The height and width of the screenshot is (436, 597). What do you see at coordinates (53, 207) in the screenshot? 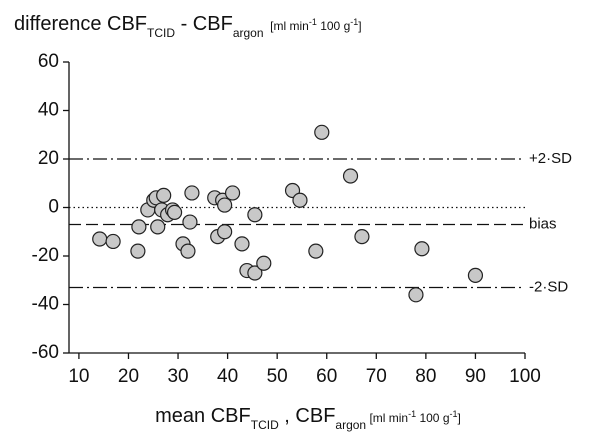
I see `y-tick-label: 0` at bounding box center [53, 207].